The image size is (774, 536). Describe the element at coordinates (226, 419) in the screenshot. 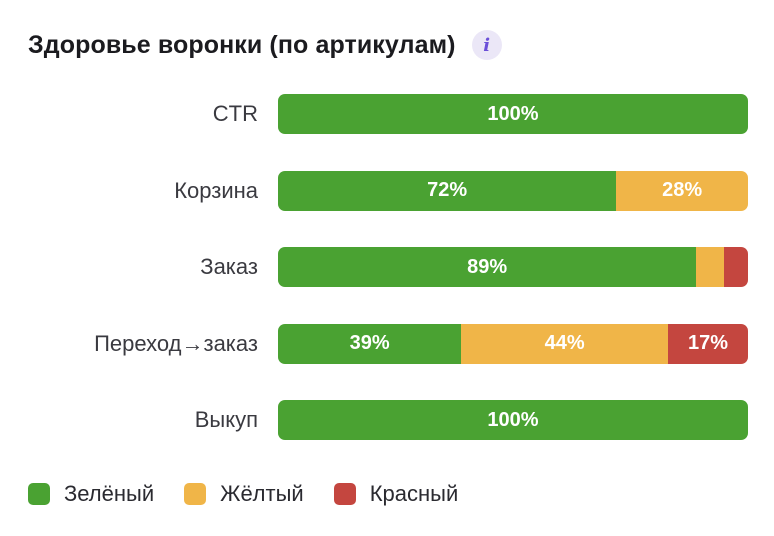

I see `category-label: Выкуп` at that location.